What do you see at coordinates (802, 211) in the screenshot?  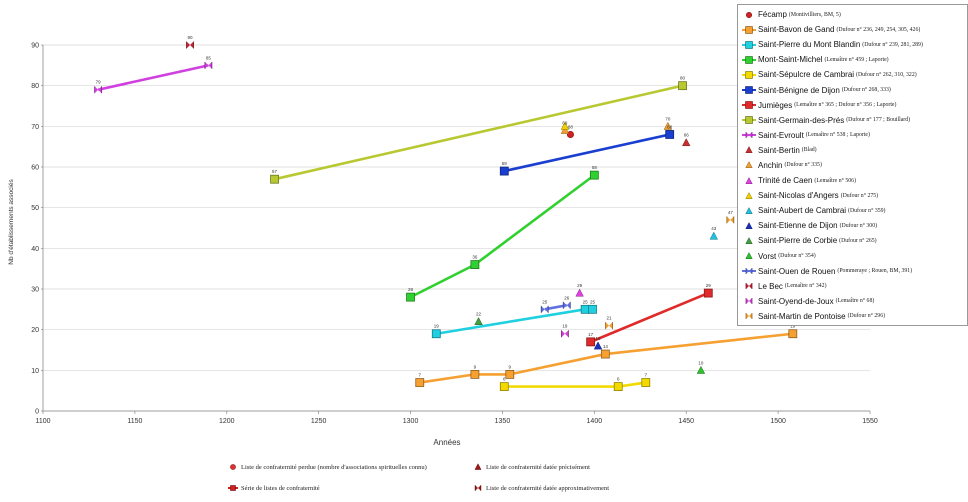 I see `legend-label: Saint-Aubert de Cambrai` at bounding box center [802, 211].